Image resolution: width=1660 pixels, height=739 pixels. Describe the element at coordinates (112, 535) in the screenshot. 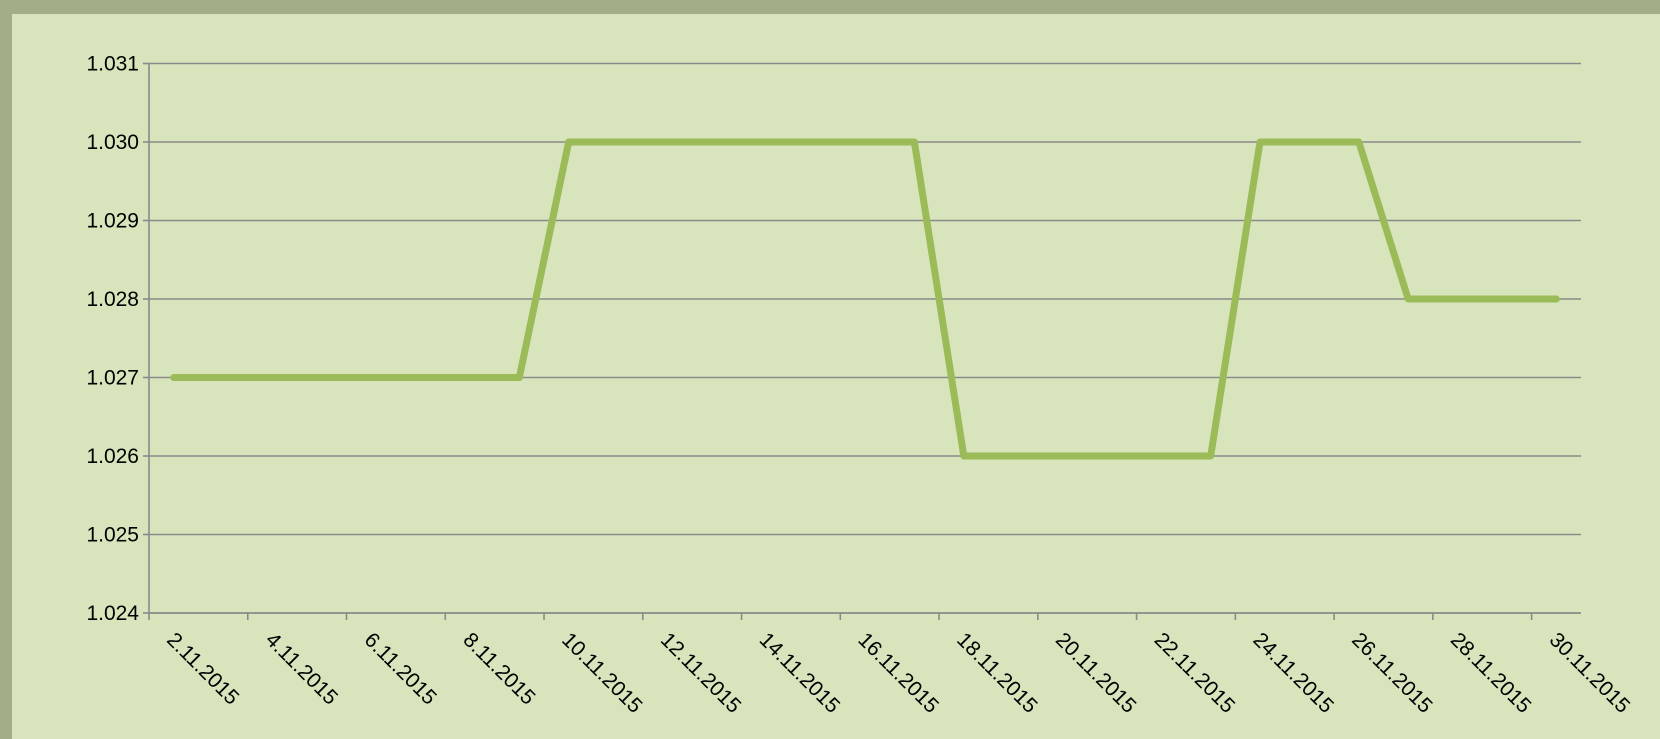

I see `y-tick-label: 1.025` at that location.